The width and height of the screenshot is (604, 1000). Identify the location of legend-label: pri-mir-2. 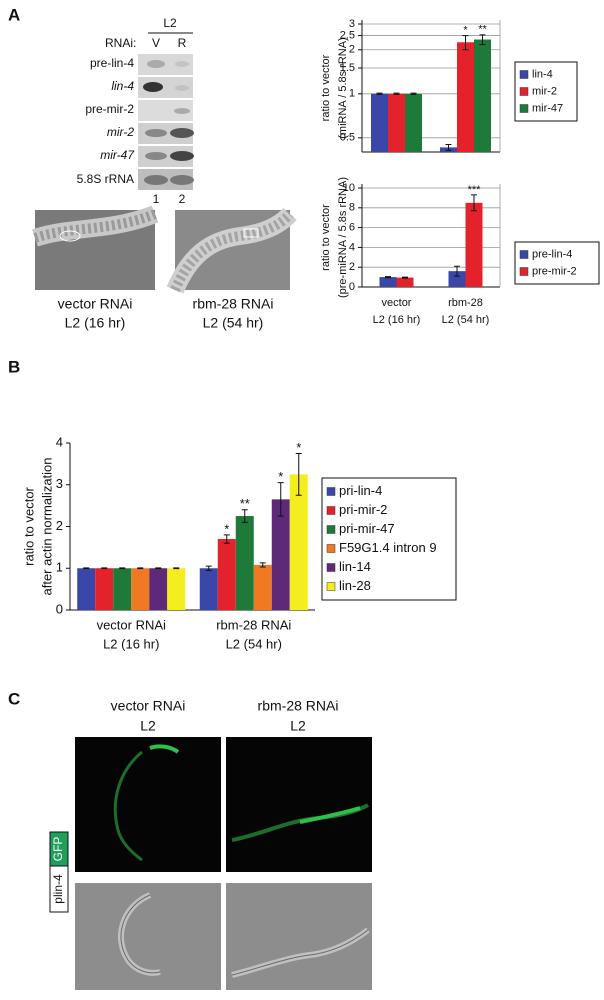
(363, 509).